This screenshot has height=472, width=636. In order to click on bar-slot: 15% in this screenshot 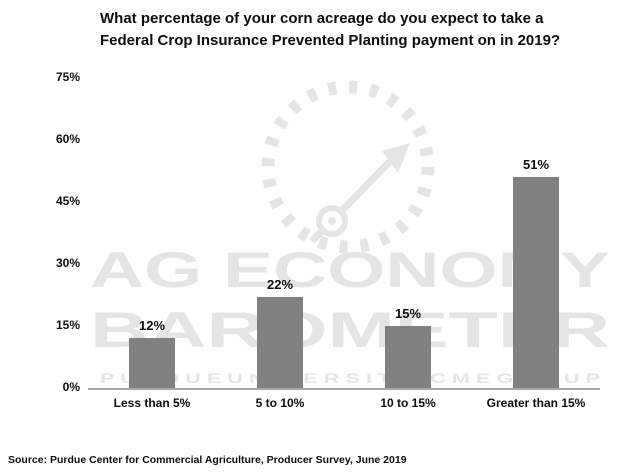, I will do `click(408, 233)`.